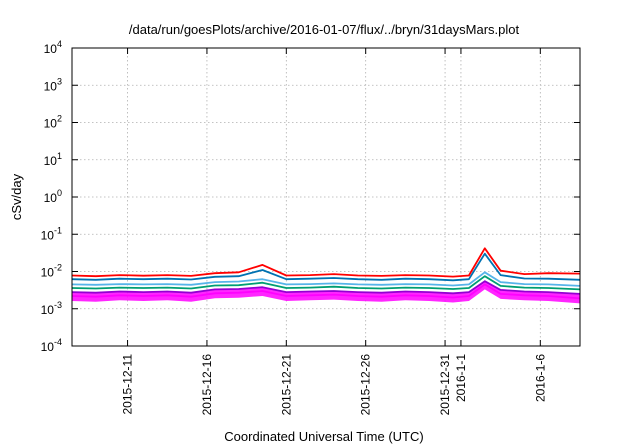 The width and height of the screenshot is (640, 448). I want to click on y-axis-label: cSv/day, so click(16, 196).